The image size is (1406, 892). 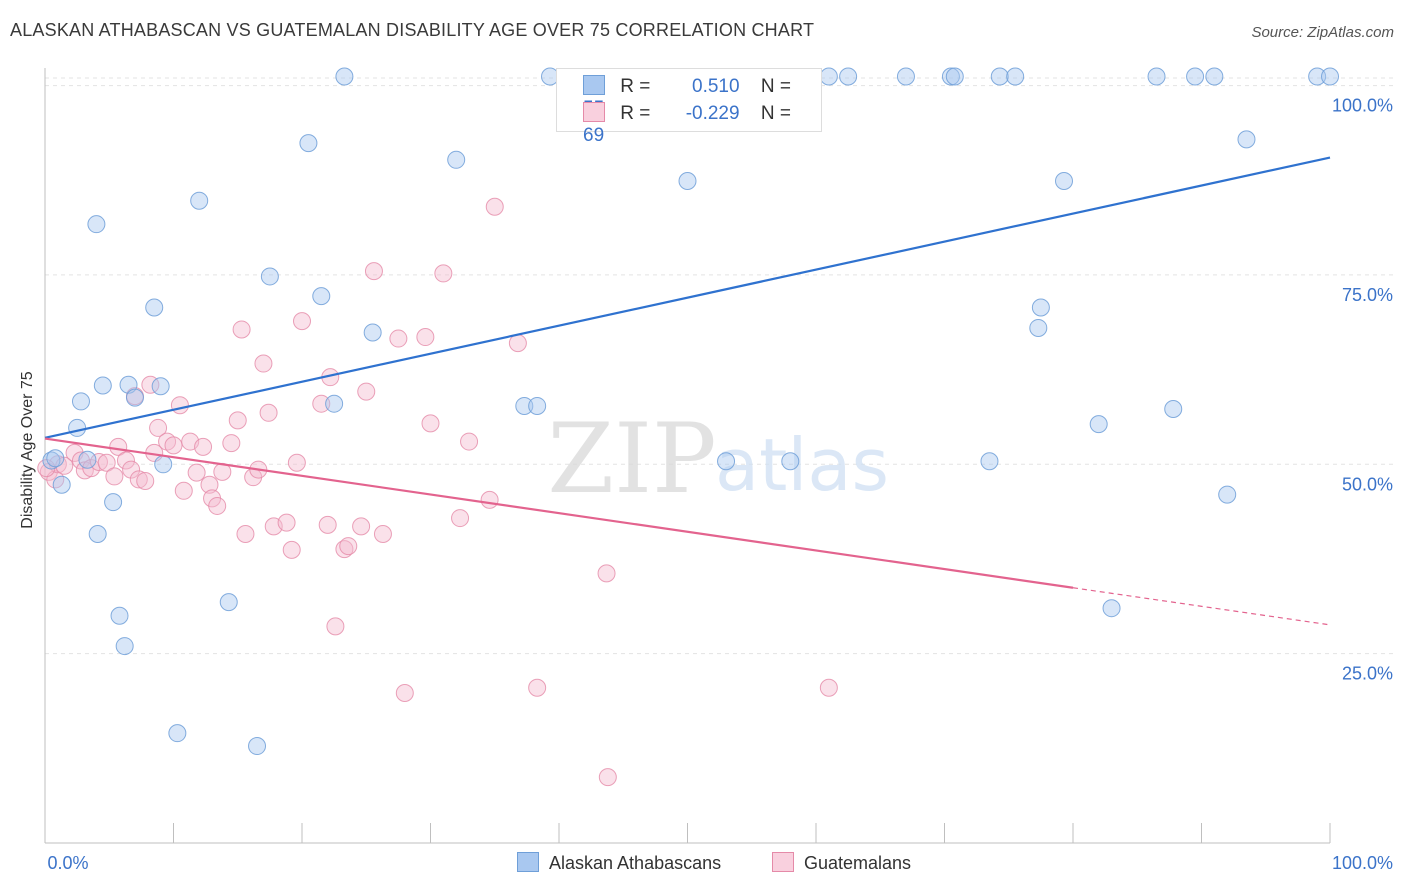 I want to click on legend-swatch-pink, so click(x=594, y=112).